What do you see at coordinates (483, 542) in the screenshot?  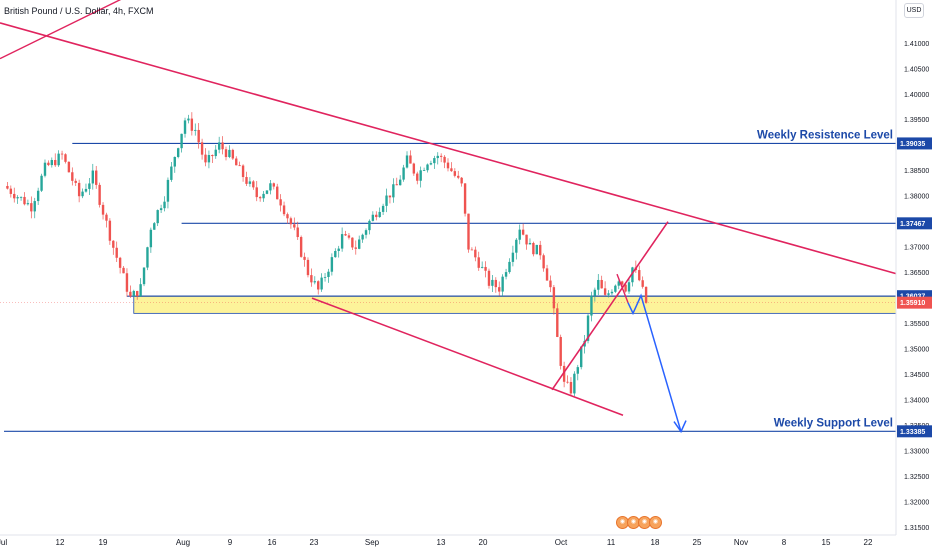 I see `x-tick-label: 20` at bounding box center [483, 542].